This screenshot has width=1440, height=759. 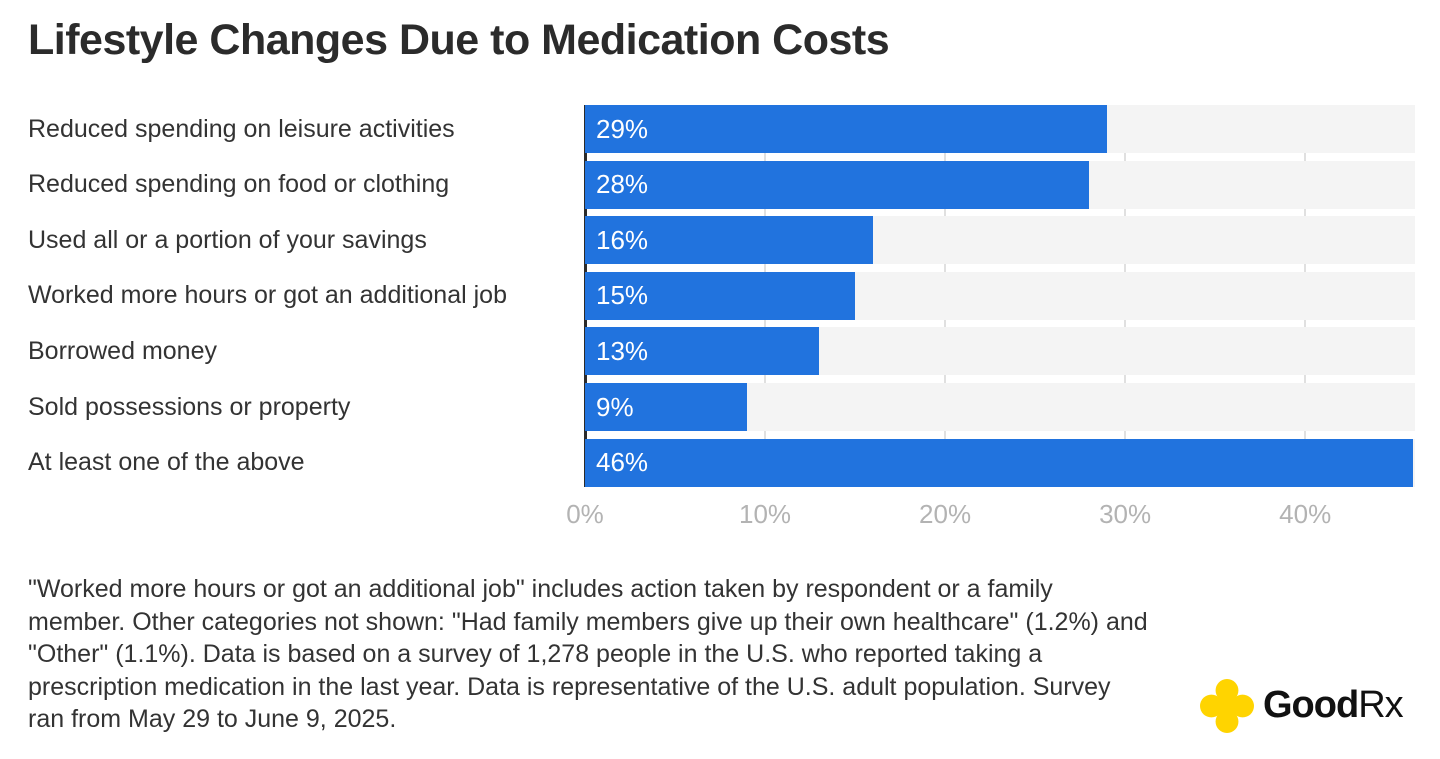 I want to click on x-tick-label: 10%, so click(x=765, y=514).